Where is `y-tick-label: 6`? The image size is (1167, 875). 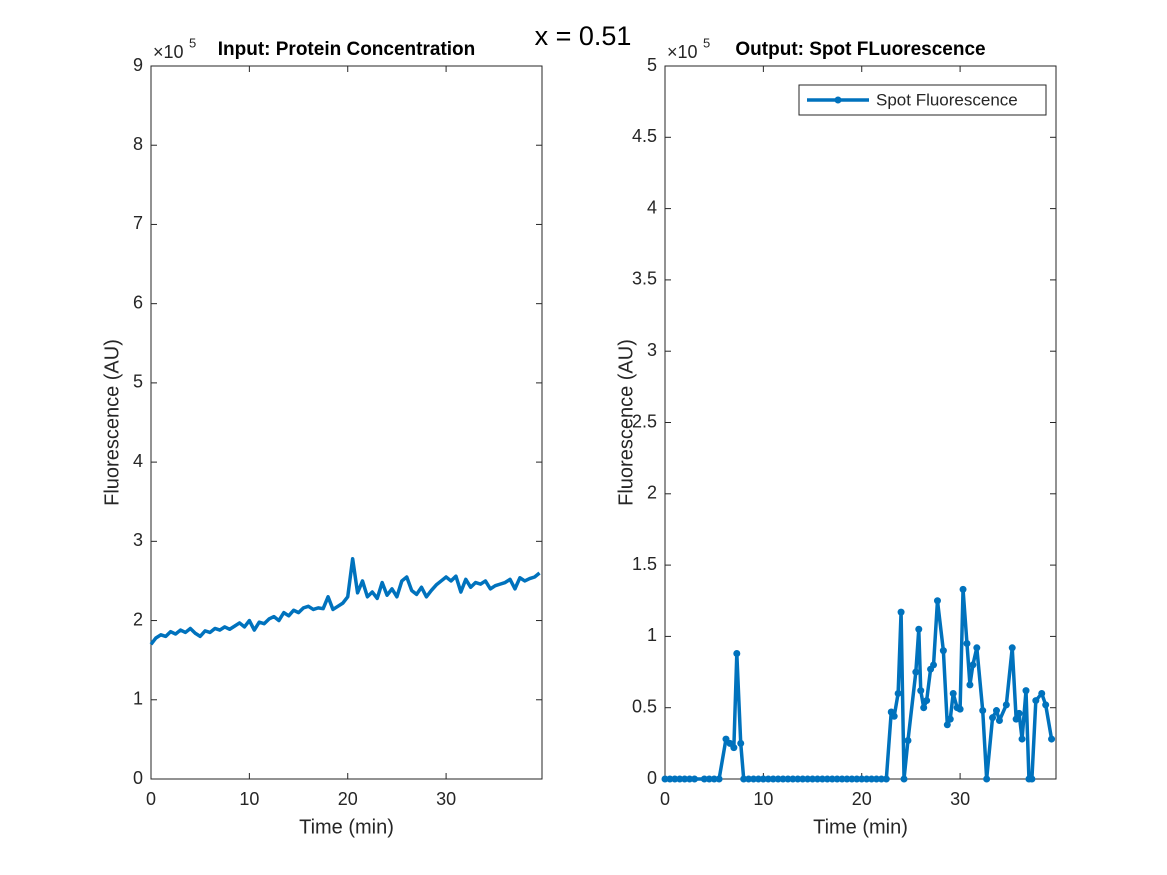
y-tick-label: 6 is located at coordinates (138, 302).